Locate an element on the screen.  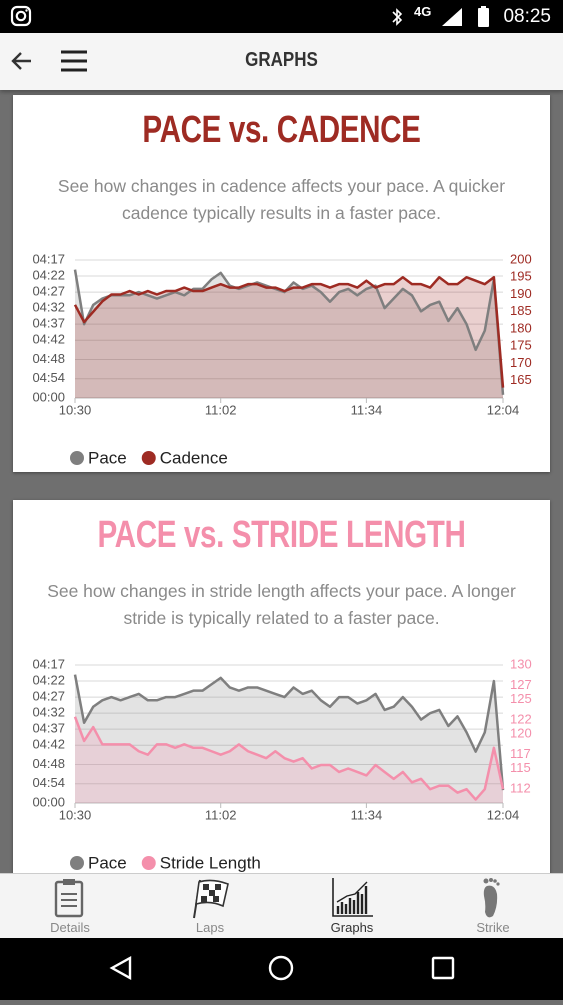
nav-laps: Laps is located at coordinates (210, 906).